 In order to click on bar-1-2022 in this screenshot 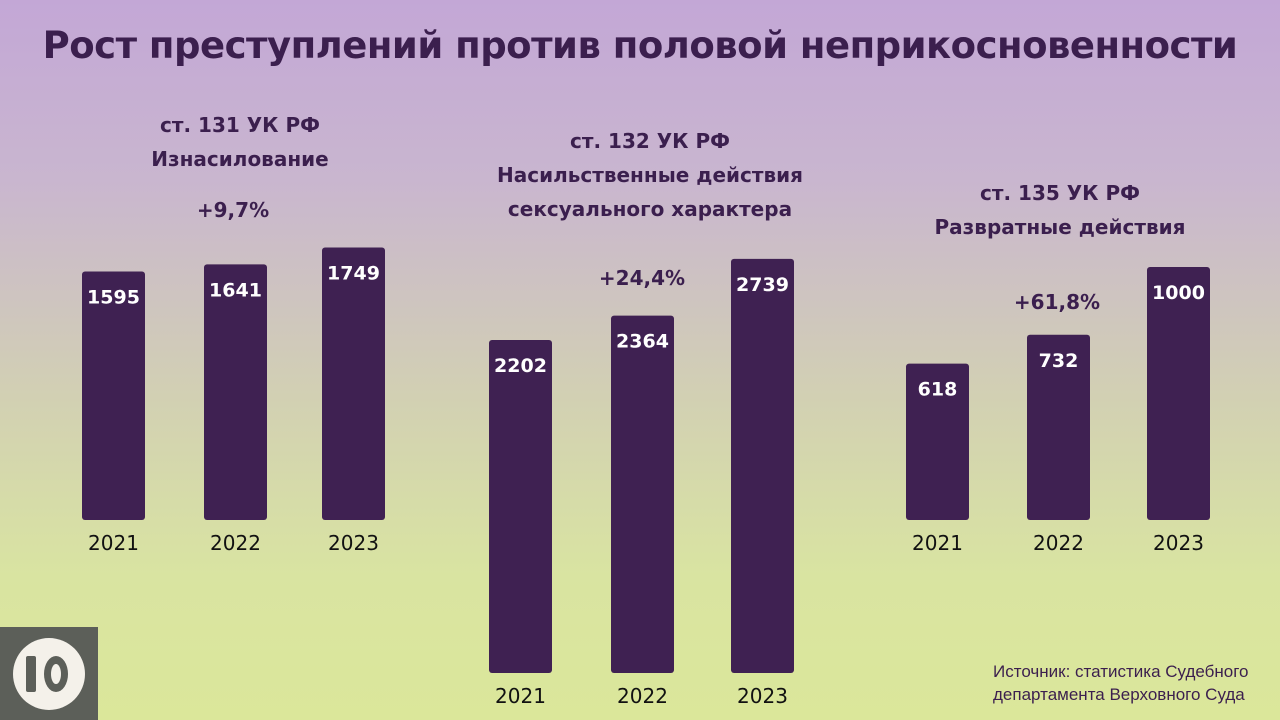, I will do `click(642, 494)`.